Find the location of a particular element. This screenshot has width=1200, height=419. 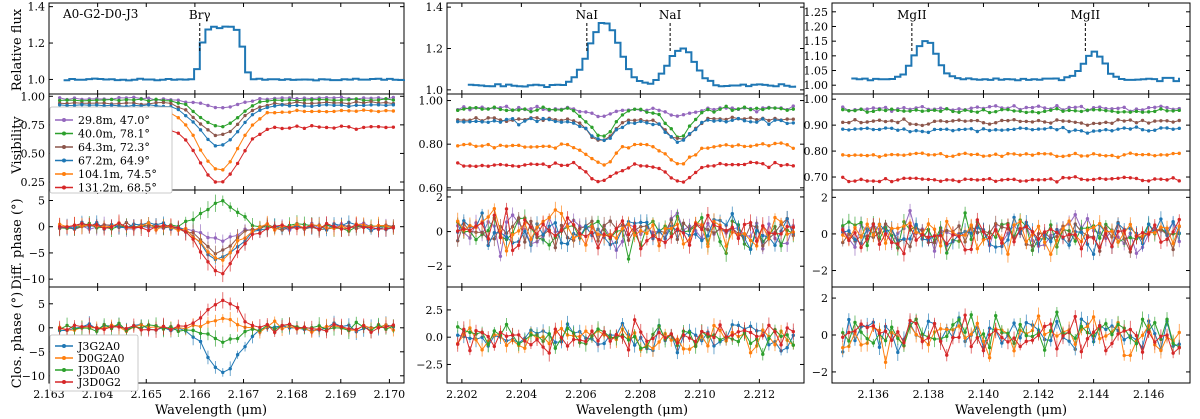

x-tick-label: 2.138 is located at coordinates (929, 394).